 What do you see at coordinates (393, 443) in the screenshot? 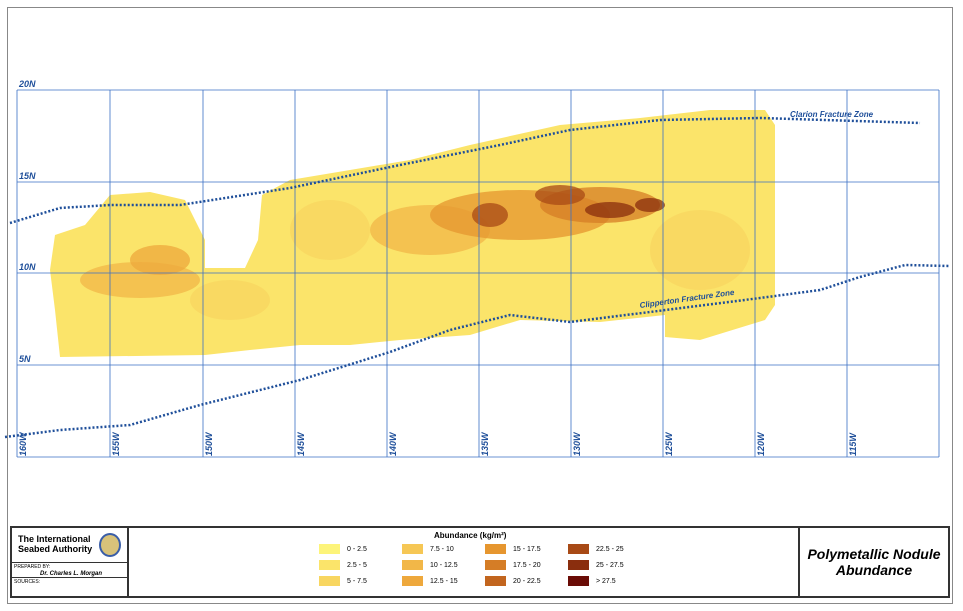
I see `longitude-label: 140W` at bounding box center [393, 443].